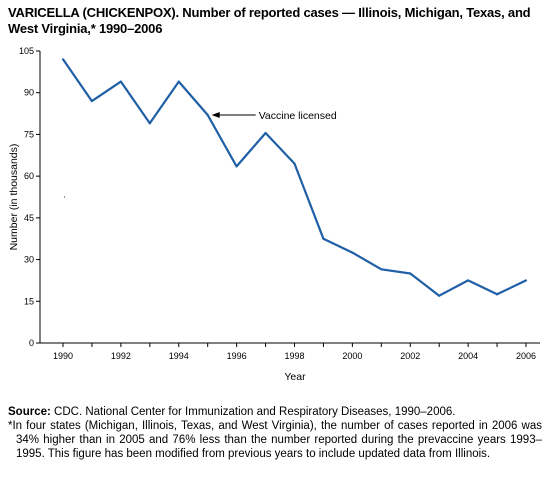 This screenshot has width=550, height=490. Describe the element at coordinates (30, 197) in the screenshot. I see `y-axis: 0 15 30 45 60 75 90 105` at that location.